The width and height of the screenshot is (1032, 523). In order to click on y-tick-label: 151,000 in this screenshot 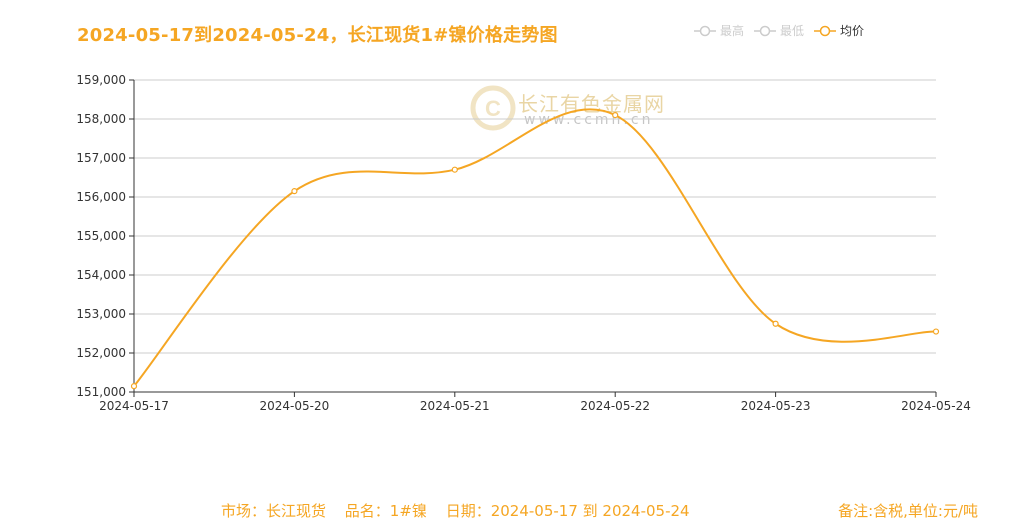, I will do `click(101, 392)`.